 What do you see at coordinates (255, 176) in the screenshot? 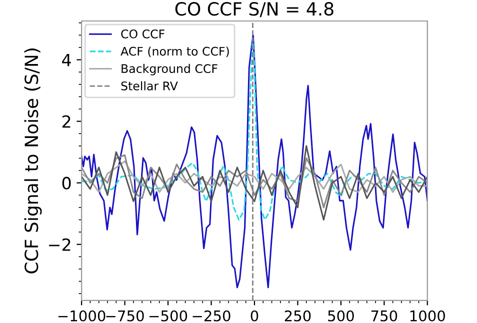
I see `line-series` at bounding box center [255, 176].